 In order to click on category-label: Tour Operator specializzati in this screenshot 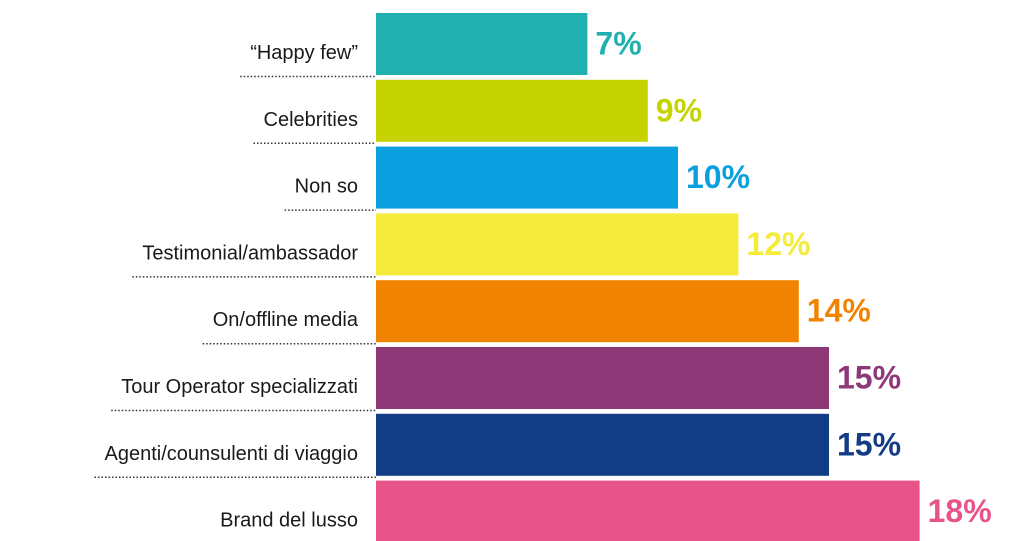, I will do `click(239, 387)`.